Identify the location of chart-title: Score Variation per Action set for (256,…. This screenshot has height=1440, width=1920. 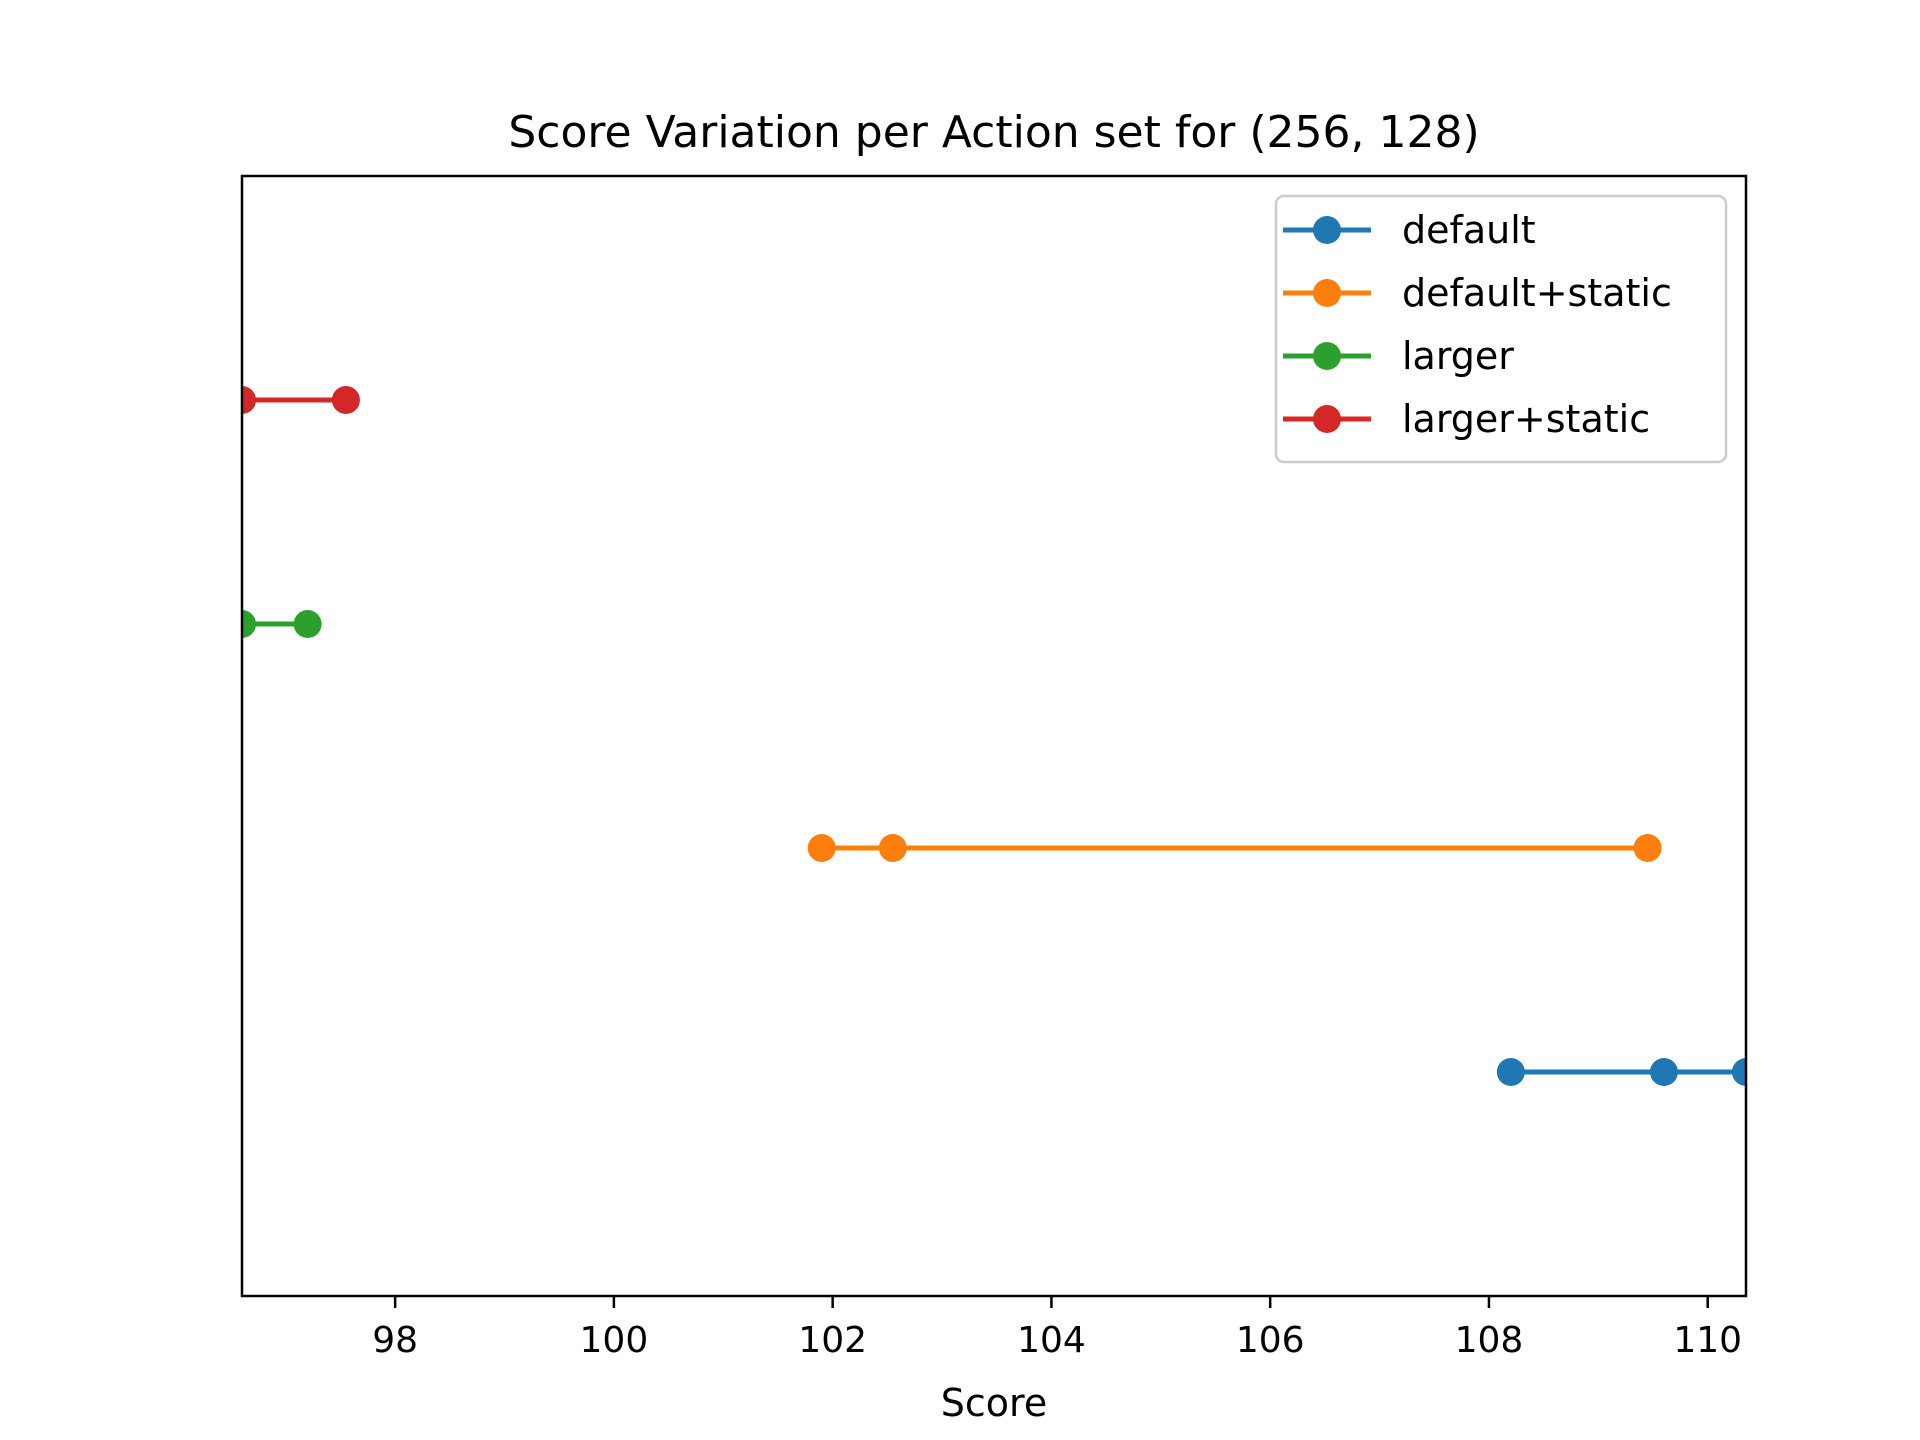
(993, 132).